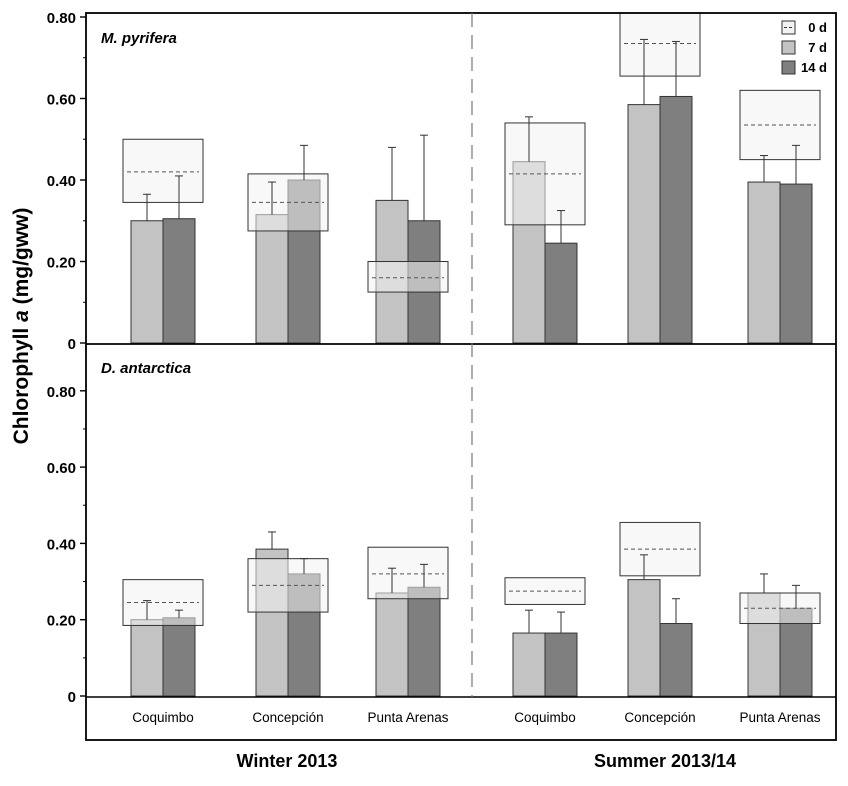 This screenshot has width=848, height=786. Describe the element at coordinates (61, 18) in the screenshot. I see `y-tick-label-top-4: 0.80` at that location.